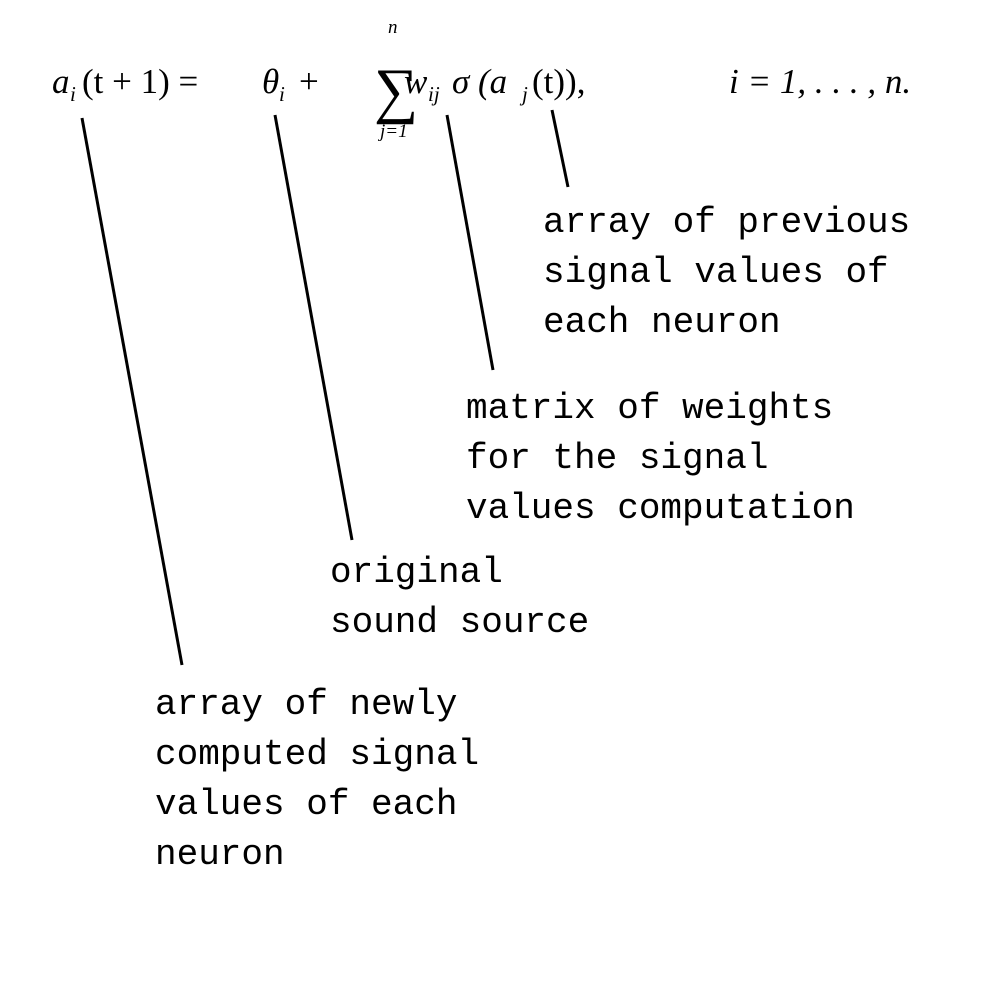  I want to click on leader-line-weights-matrix, so click(470, 242).